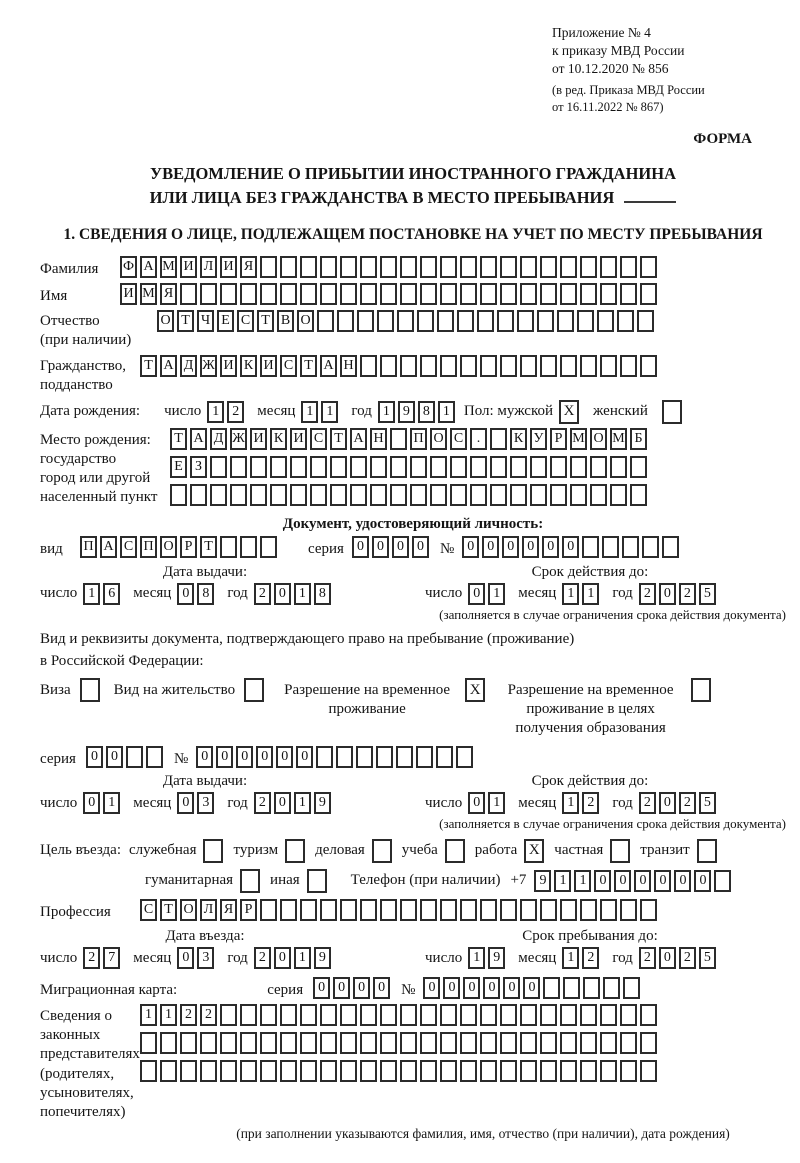  I want to click on representatives-row3, so click(400, 1071).